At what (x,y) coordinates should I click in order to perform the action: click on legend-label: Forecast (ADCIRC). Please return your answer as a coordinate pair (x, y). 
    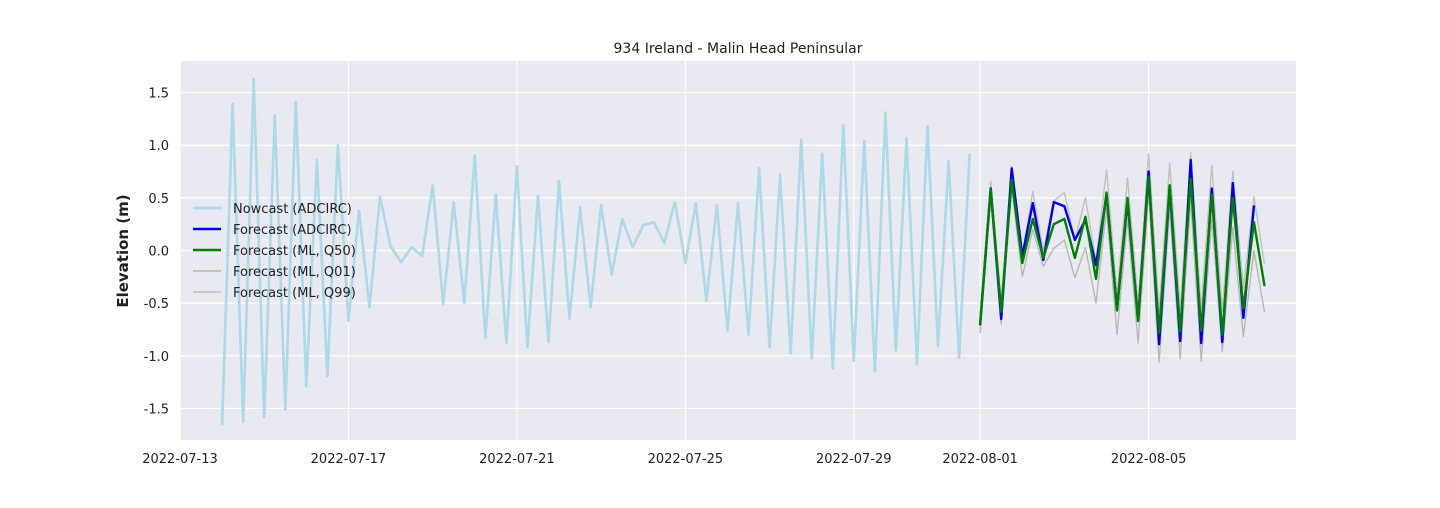
    Looking at the image, I should click on (292, 230).